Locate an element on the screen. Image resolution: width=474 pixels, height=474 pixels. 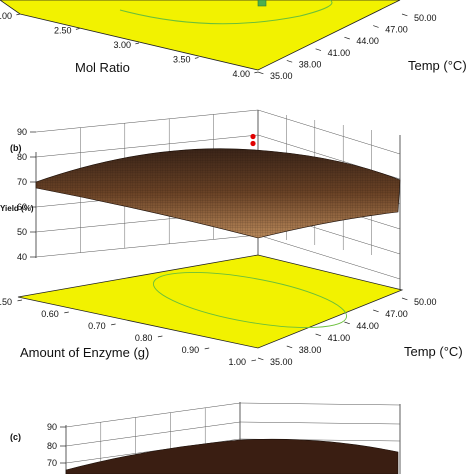
panel-b-z-tick-label: 50 is located at coordinates (22, 232).